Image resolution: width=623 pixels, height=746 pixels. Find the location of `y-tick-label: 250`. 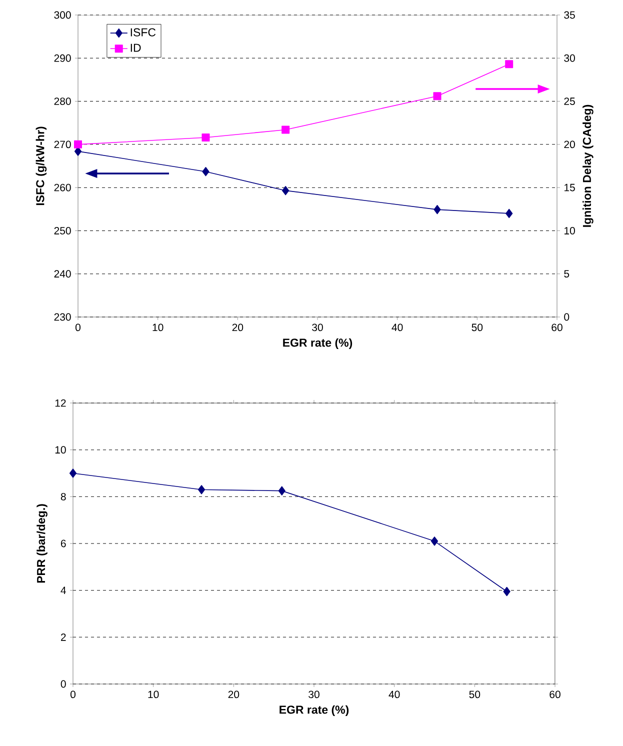

y-tick-label: 250 is located at coordinates (62, 230).